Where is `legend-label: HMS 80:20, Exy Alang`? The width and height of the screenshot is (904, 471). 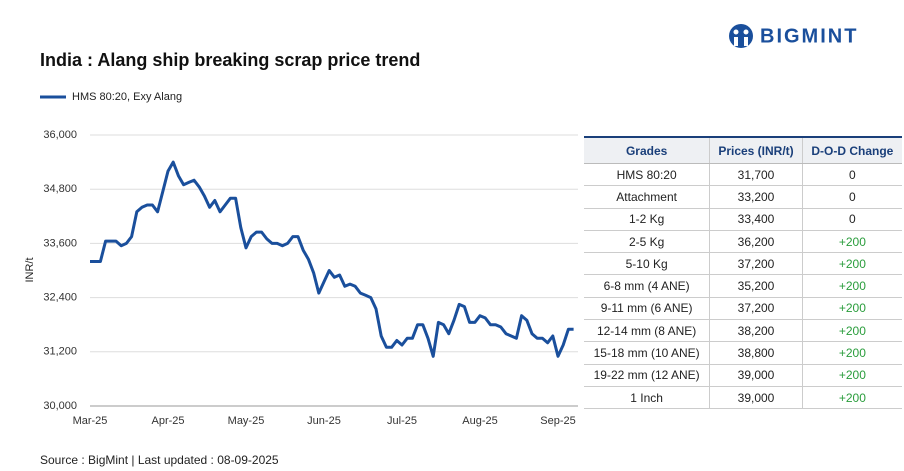 legend-label: HMS 80:20, Exy Alang is located at coordinates (127, 97).